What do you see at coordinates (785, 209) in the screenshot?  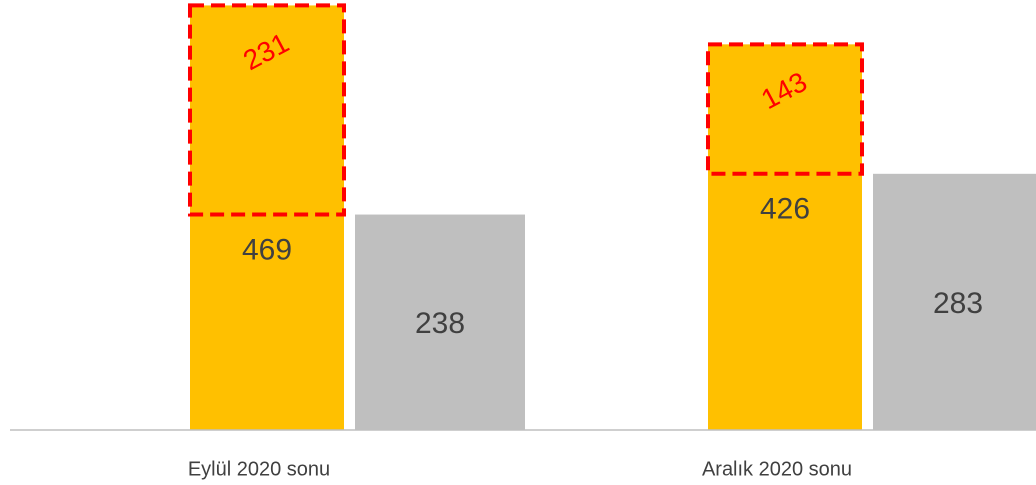 I see `value-label: 426` at bounding box center [785, 209].